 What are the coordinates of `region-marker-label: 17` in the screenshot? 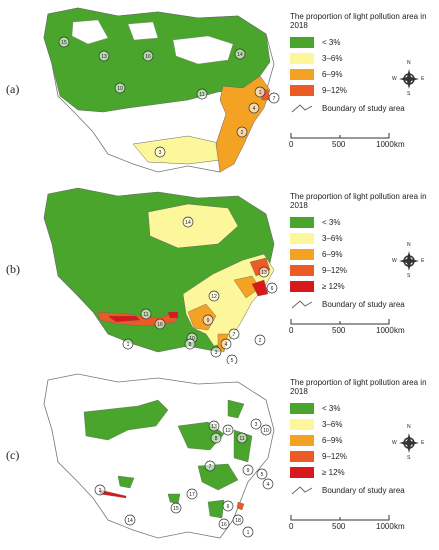 It's located at (192, 495).